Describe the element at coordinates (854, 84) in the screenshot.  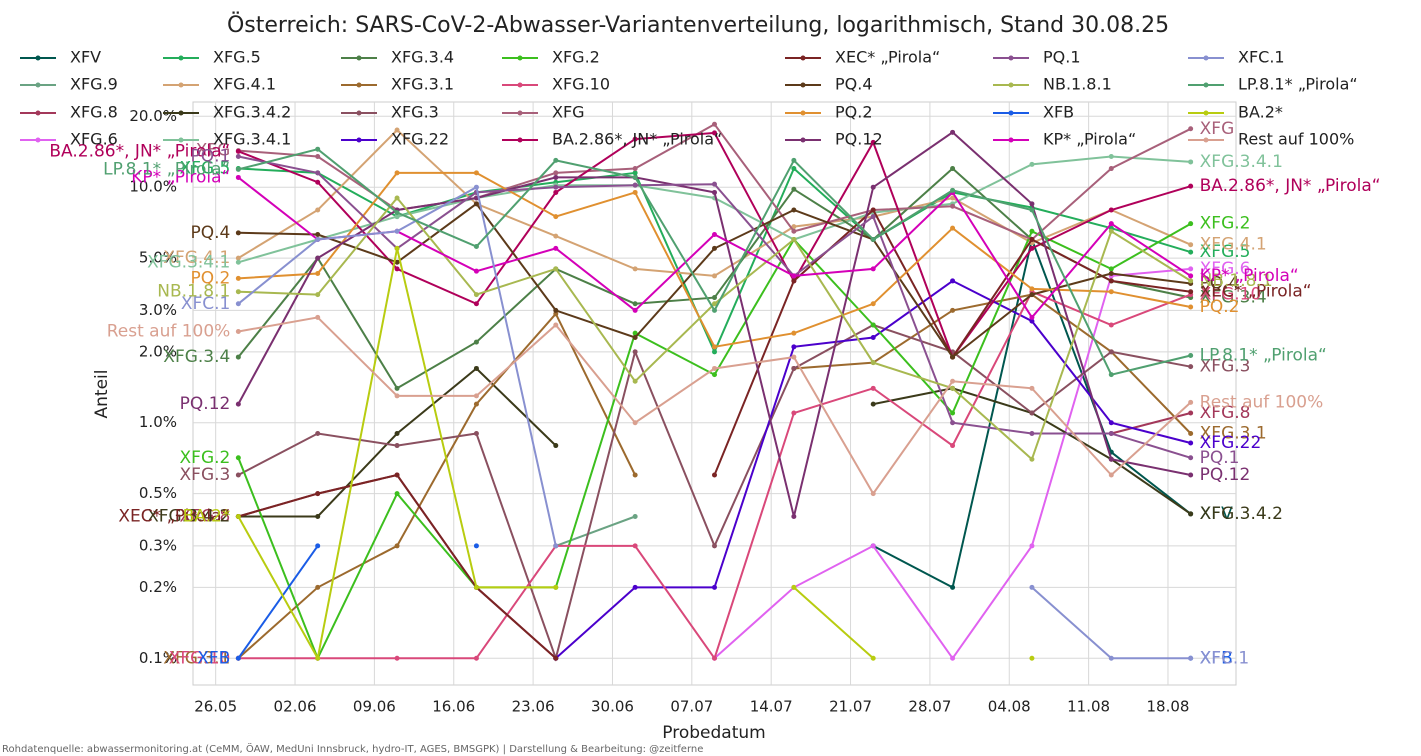
I see `legend-label: PQ.4` at that location.